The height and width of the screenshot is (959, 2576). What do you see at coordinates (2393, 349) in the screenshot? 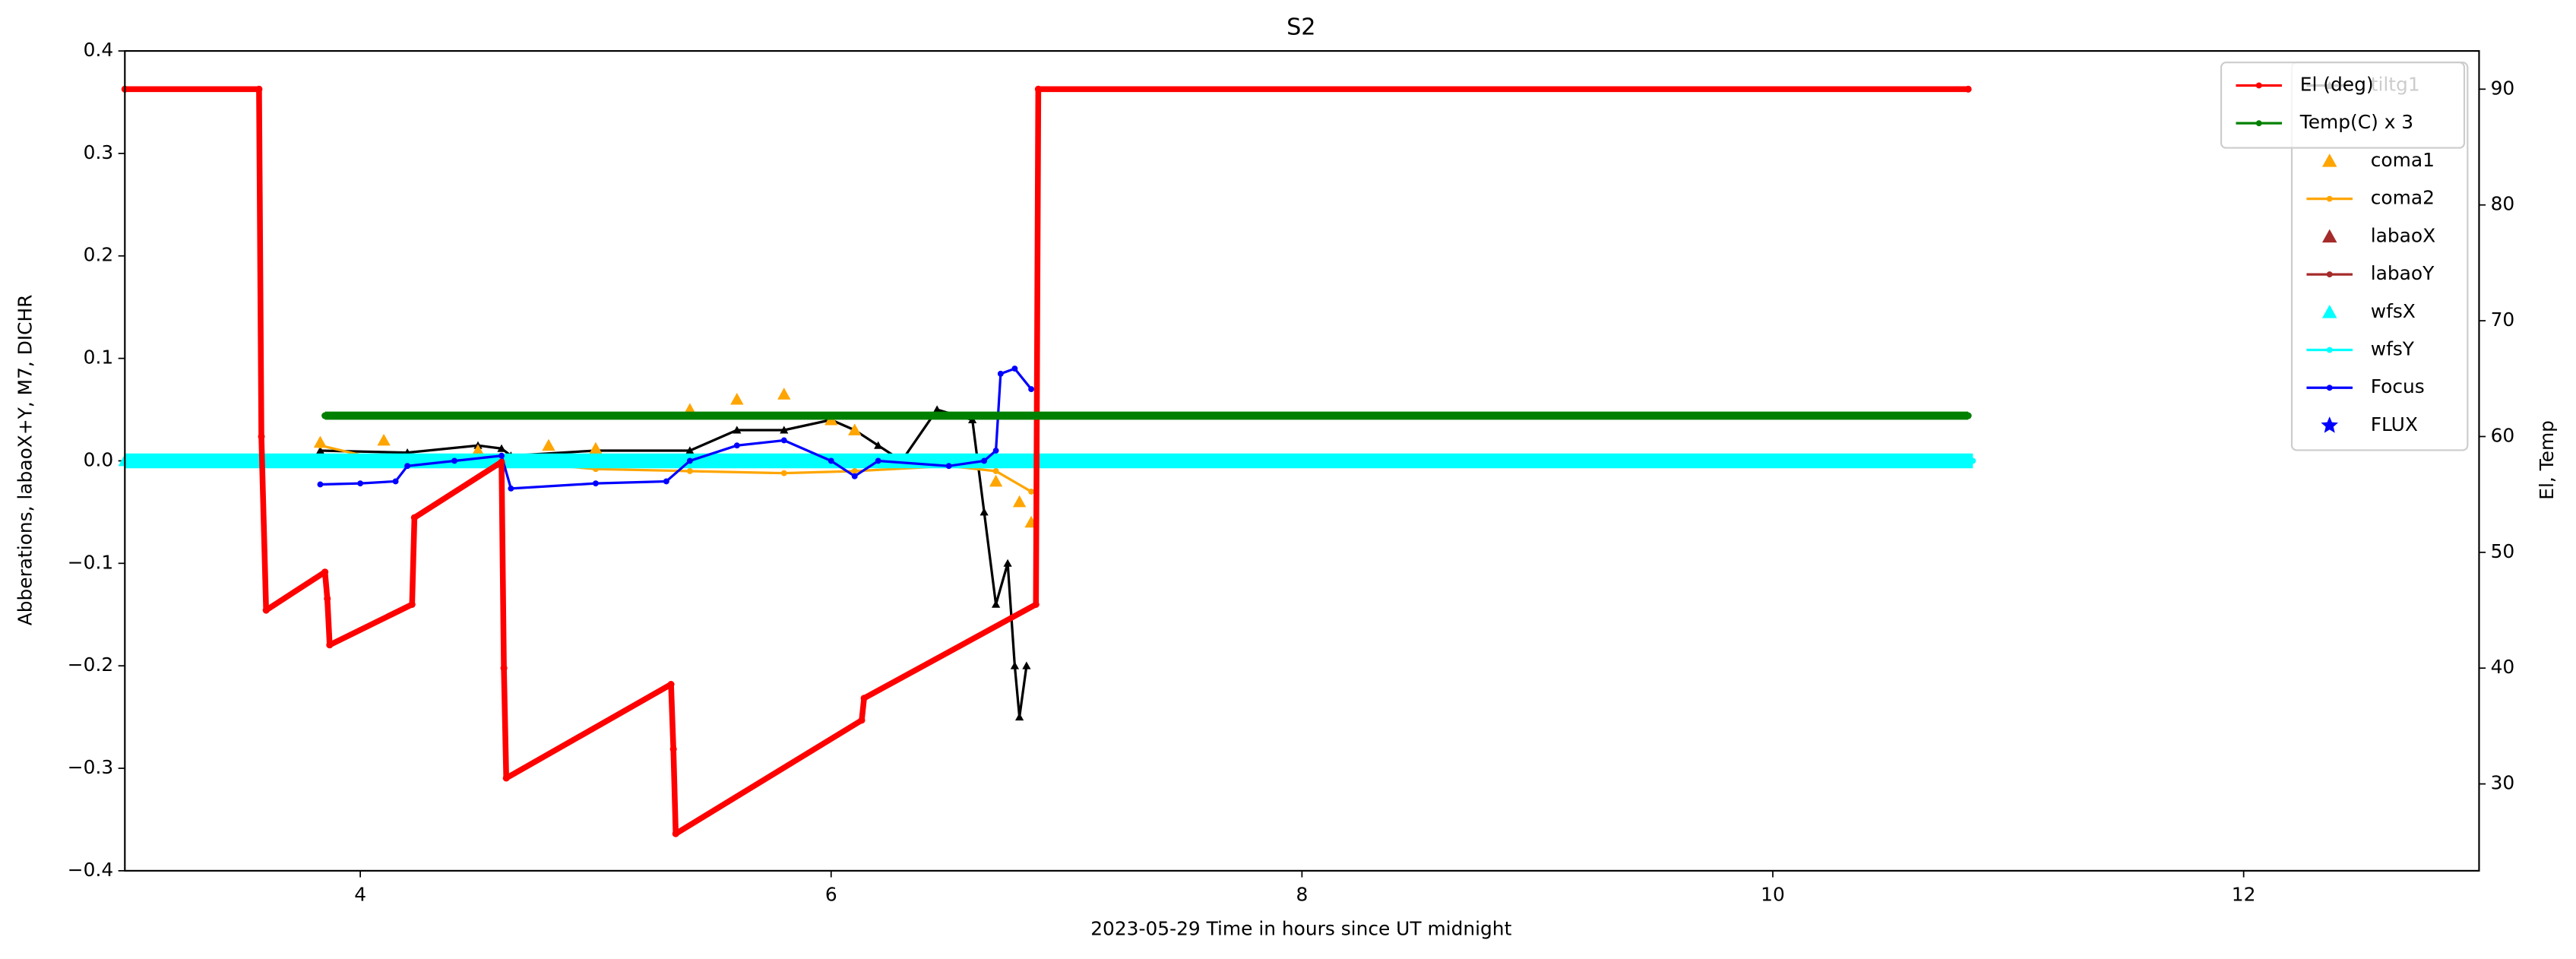
I see `legend-label: wfsY` at bounding box center [2393, 349].